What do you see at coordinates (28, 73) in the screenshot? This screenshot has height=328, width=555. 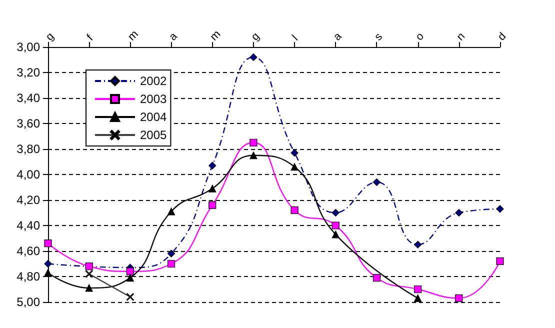 I see `y-tick-label: 3,20` at bounding box center [28, 73].